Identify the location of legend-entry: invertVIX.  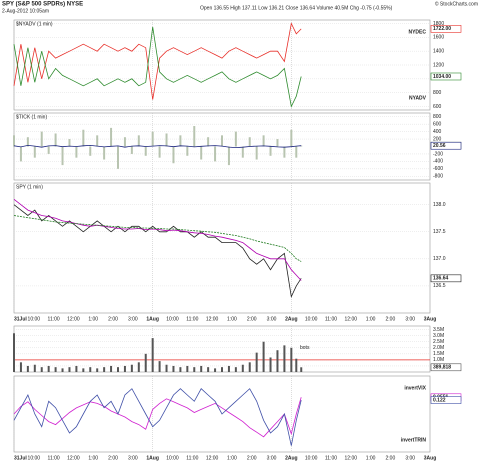
(415, 388).